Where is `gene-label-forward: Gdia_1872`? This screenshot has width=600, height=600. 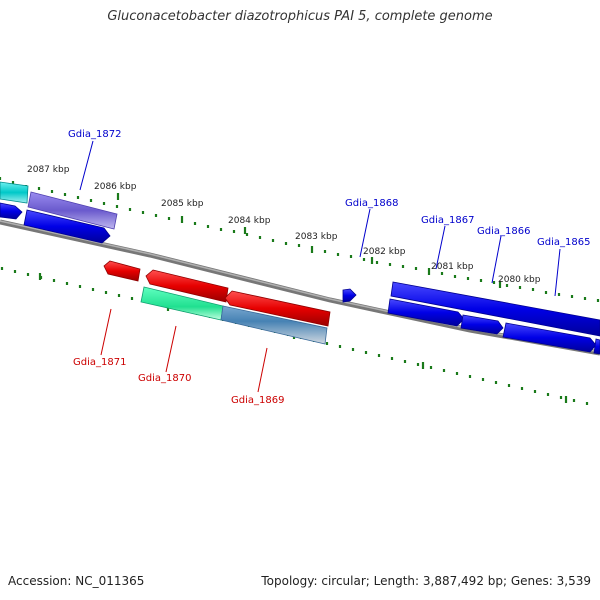
gene-label-forward: Gdia_1872 is located at coordinates (94, 134).